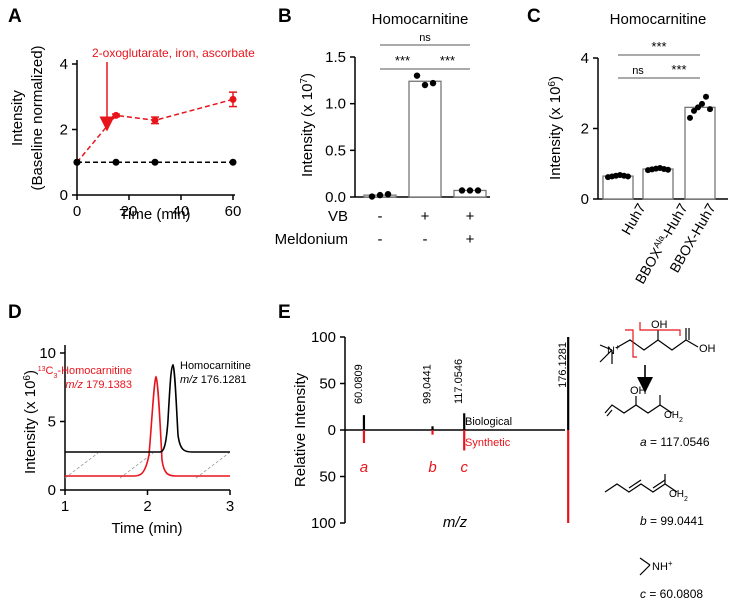 The height and width of the screenshot is (604, 733). Describe the element at coordinates (285, 16) in the screenshot. I see `panel-label-b: B` at that location.